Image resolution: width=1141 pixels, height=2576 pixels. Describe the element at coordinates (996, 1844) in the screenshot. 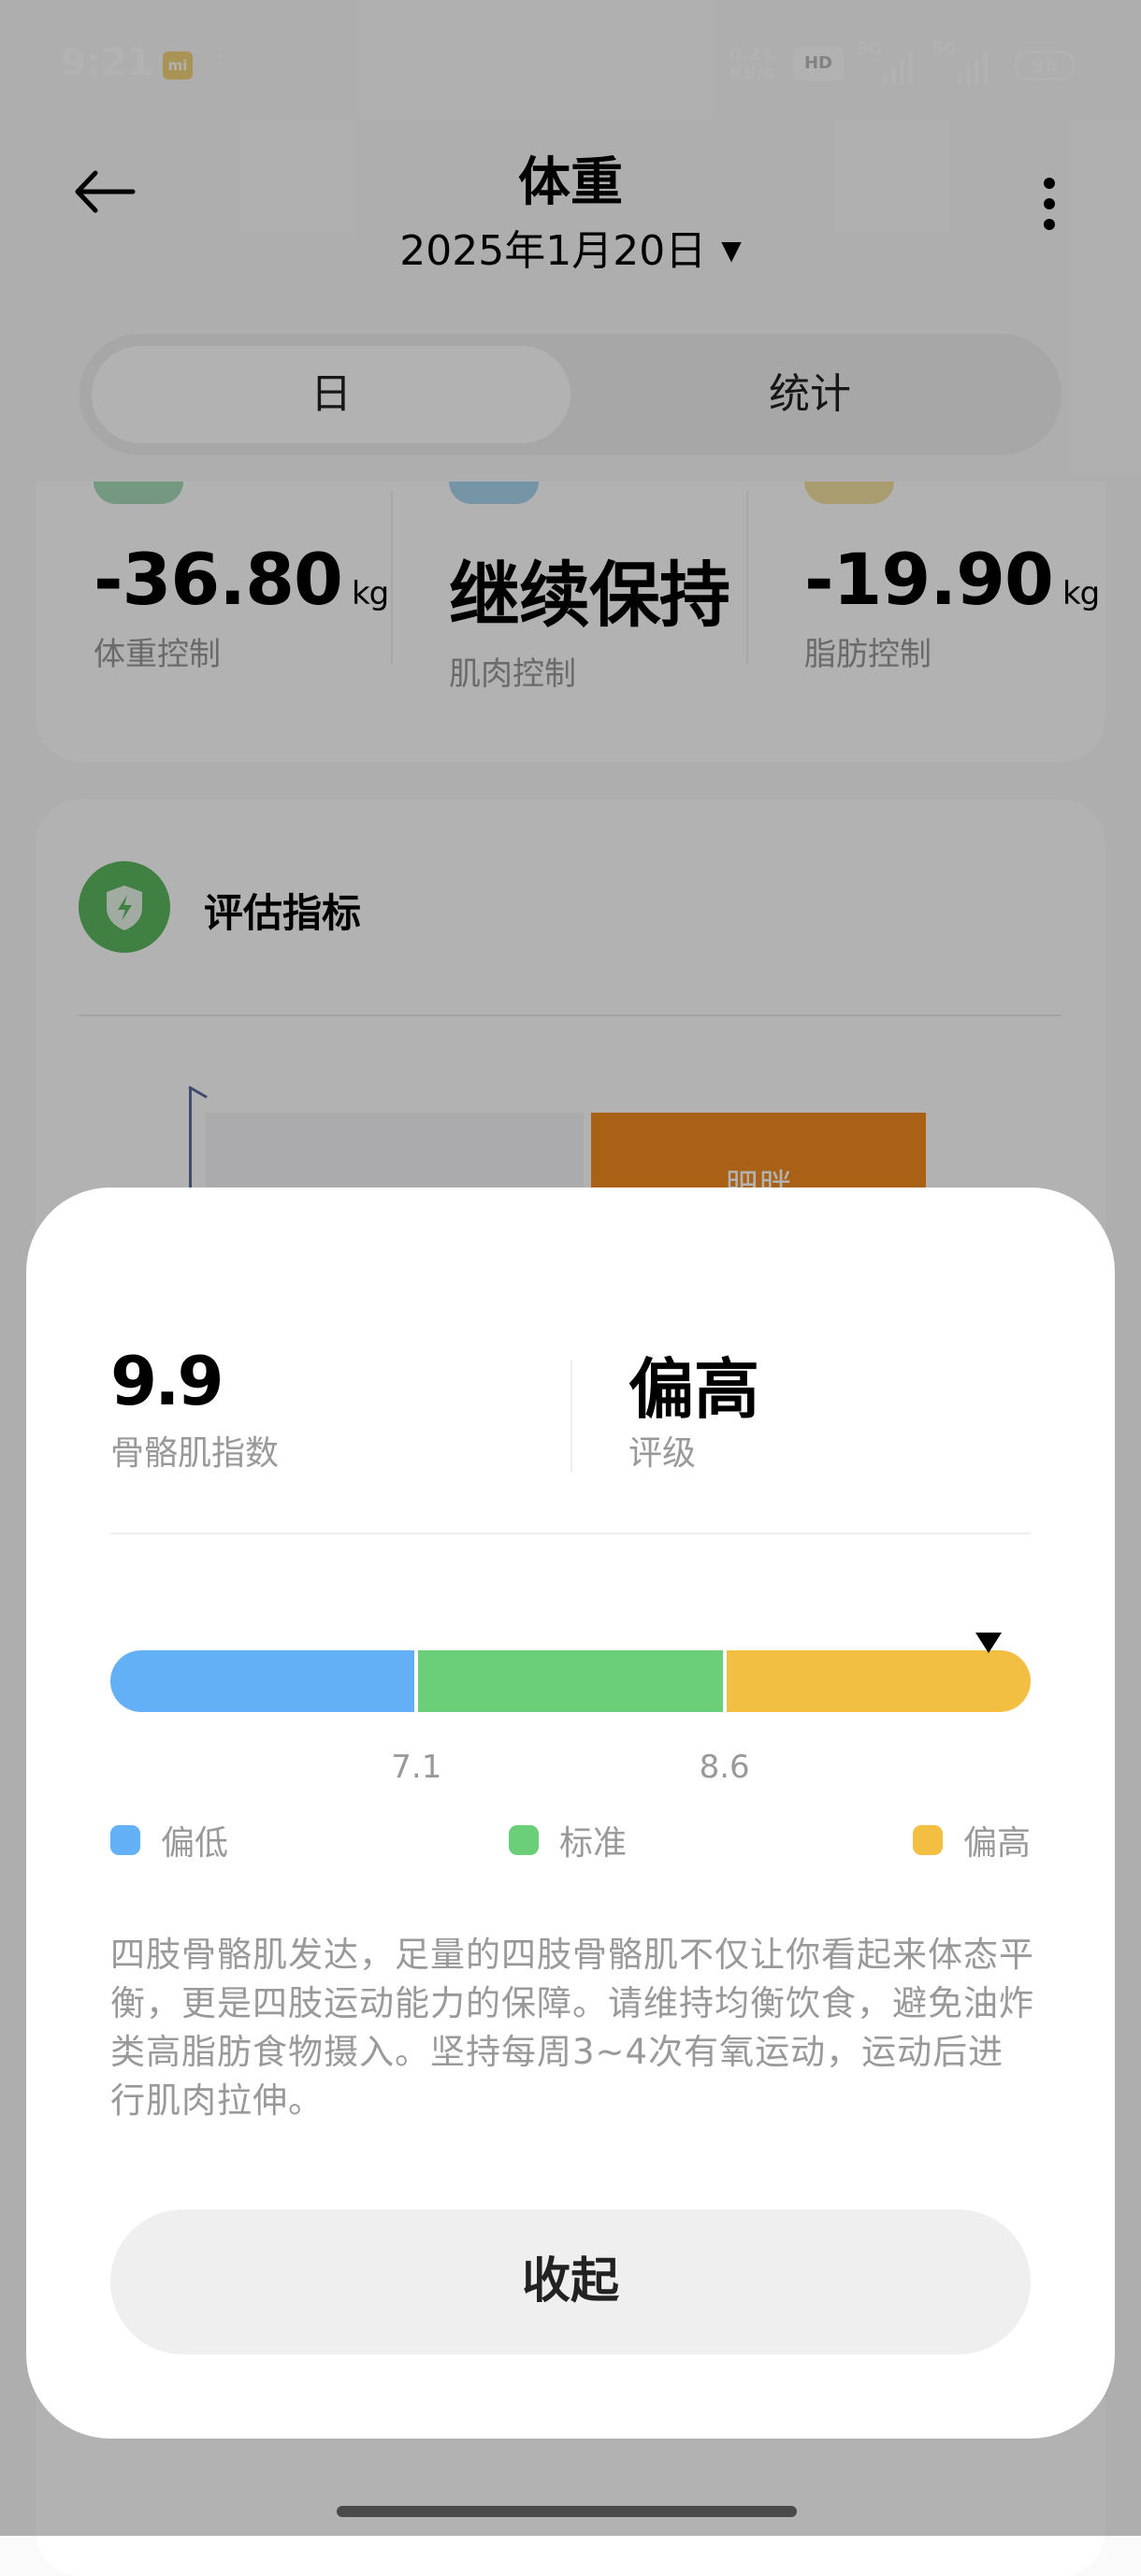

I see `legend-label-high: 偏高` at that location.